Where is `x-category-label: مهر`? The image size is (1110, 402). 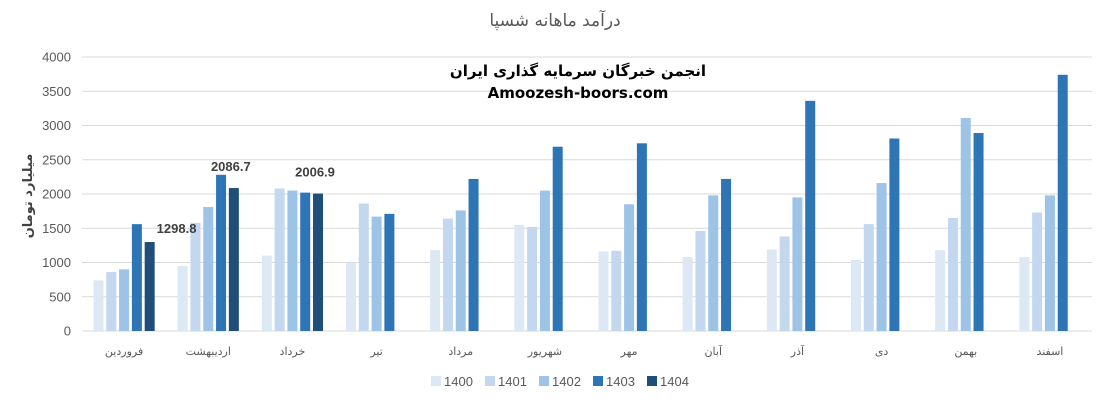 x-category-label: مهر is located at coordinates (629, 351).